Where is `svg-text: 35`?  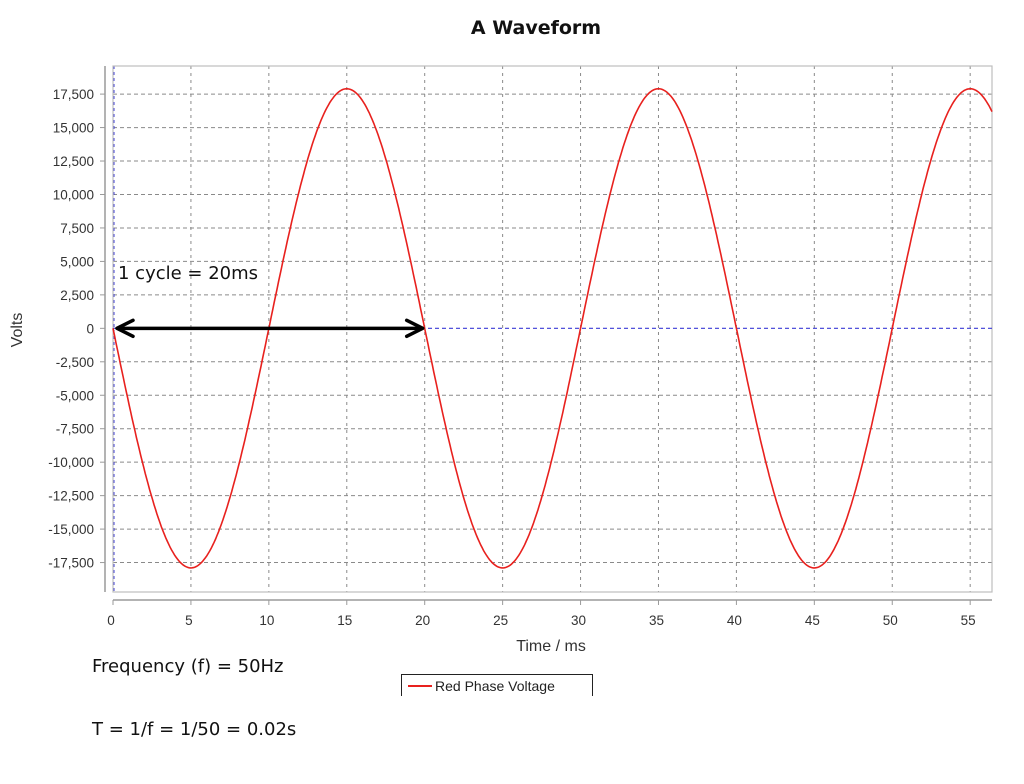 svg-text: 35 is located at coordinates (656, 620).